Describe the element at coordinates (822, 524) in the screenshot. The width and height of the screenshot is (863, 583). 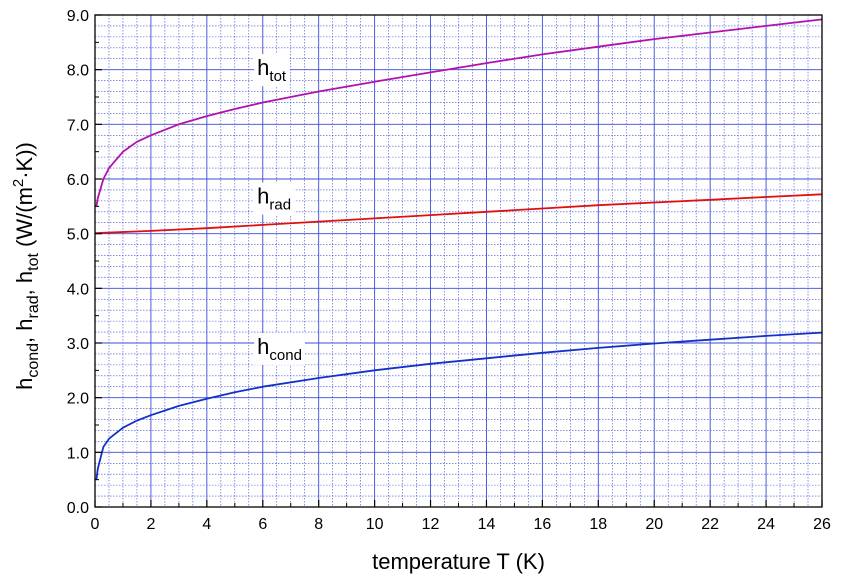
I see `x-tick-label: 26` at that location.